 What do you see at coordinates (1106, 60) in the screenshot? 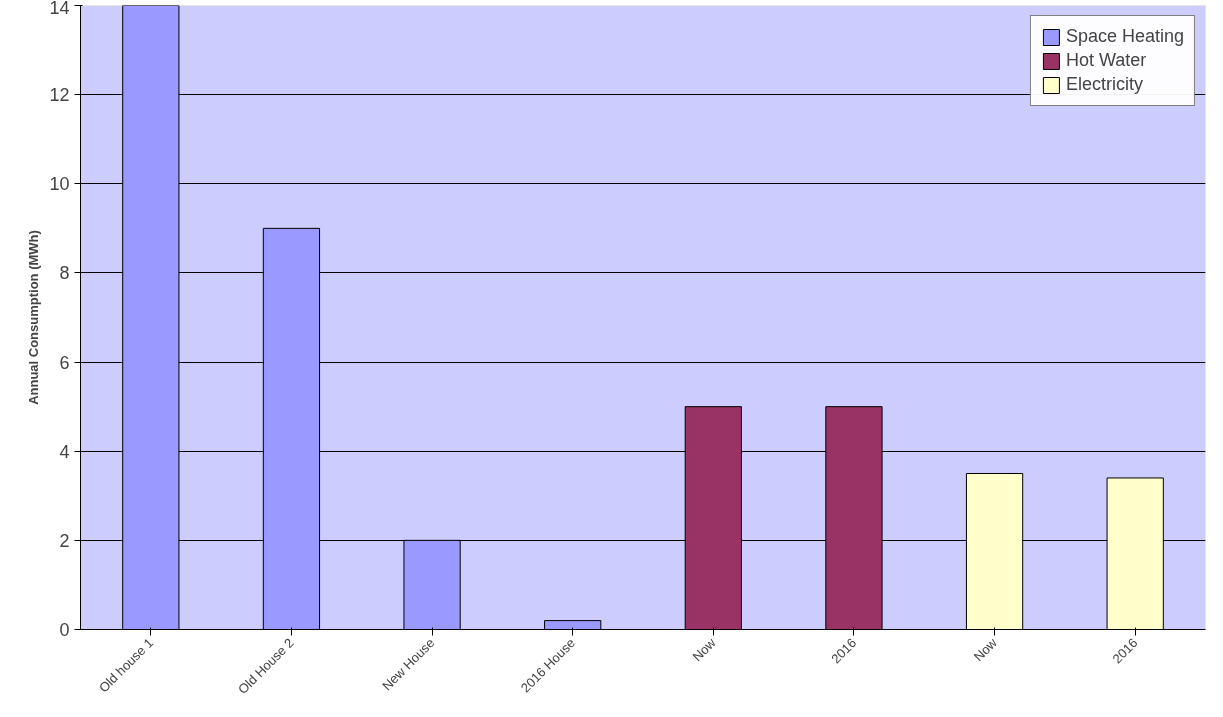
I see `legend-label: Hot Water` at bounding box center [1106, 60].